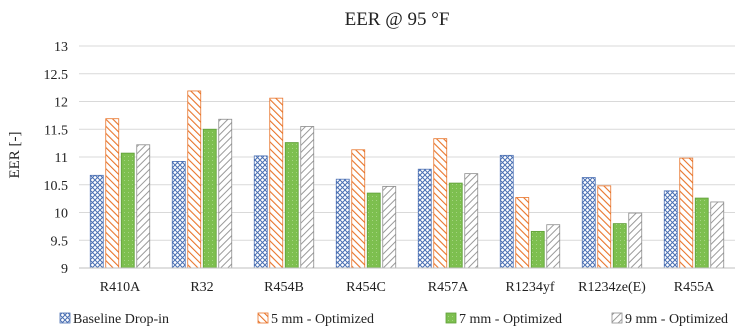 The width and height of the screenshot is (735, 332). What do you see at coordinates (440, 203) in the screenshot?
I see `bar-5-mm-optimized-r457a` at bounding box center [440, 203].